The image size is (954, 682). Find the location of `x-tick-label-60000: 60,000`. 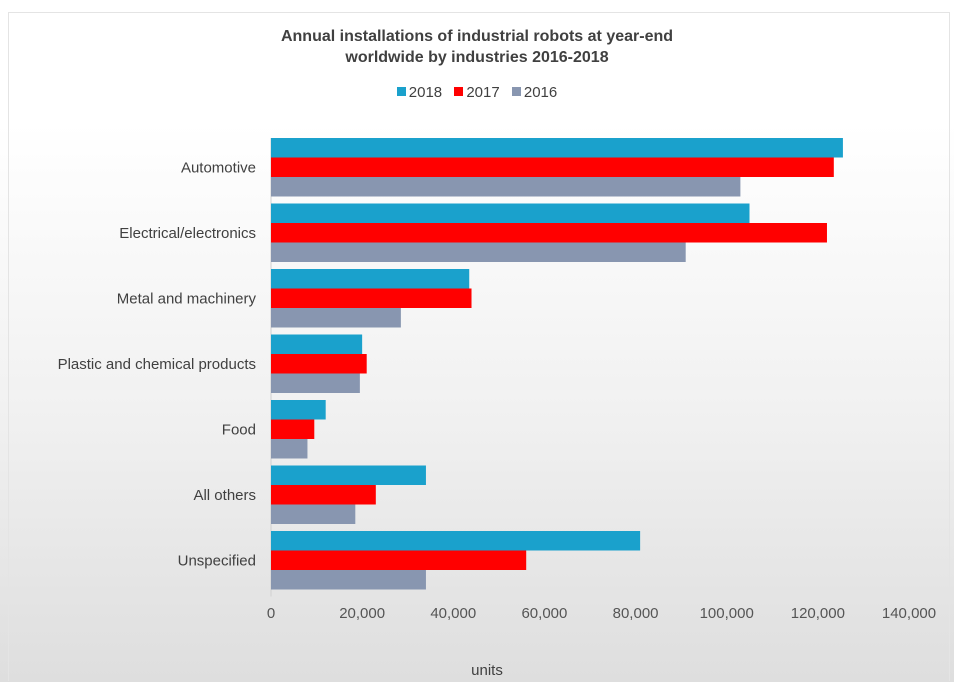

x-tick-label-60000: 60,000 is located at coordinates (544, 613).